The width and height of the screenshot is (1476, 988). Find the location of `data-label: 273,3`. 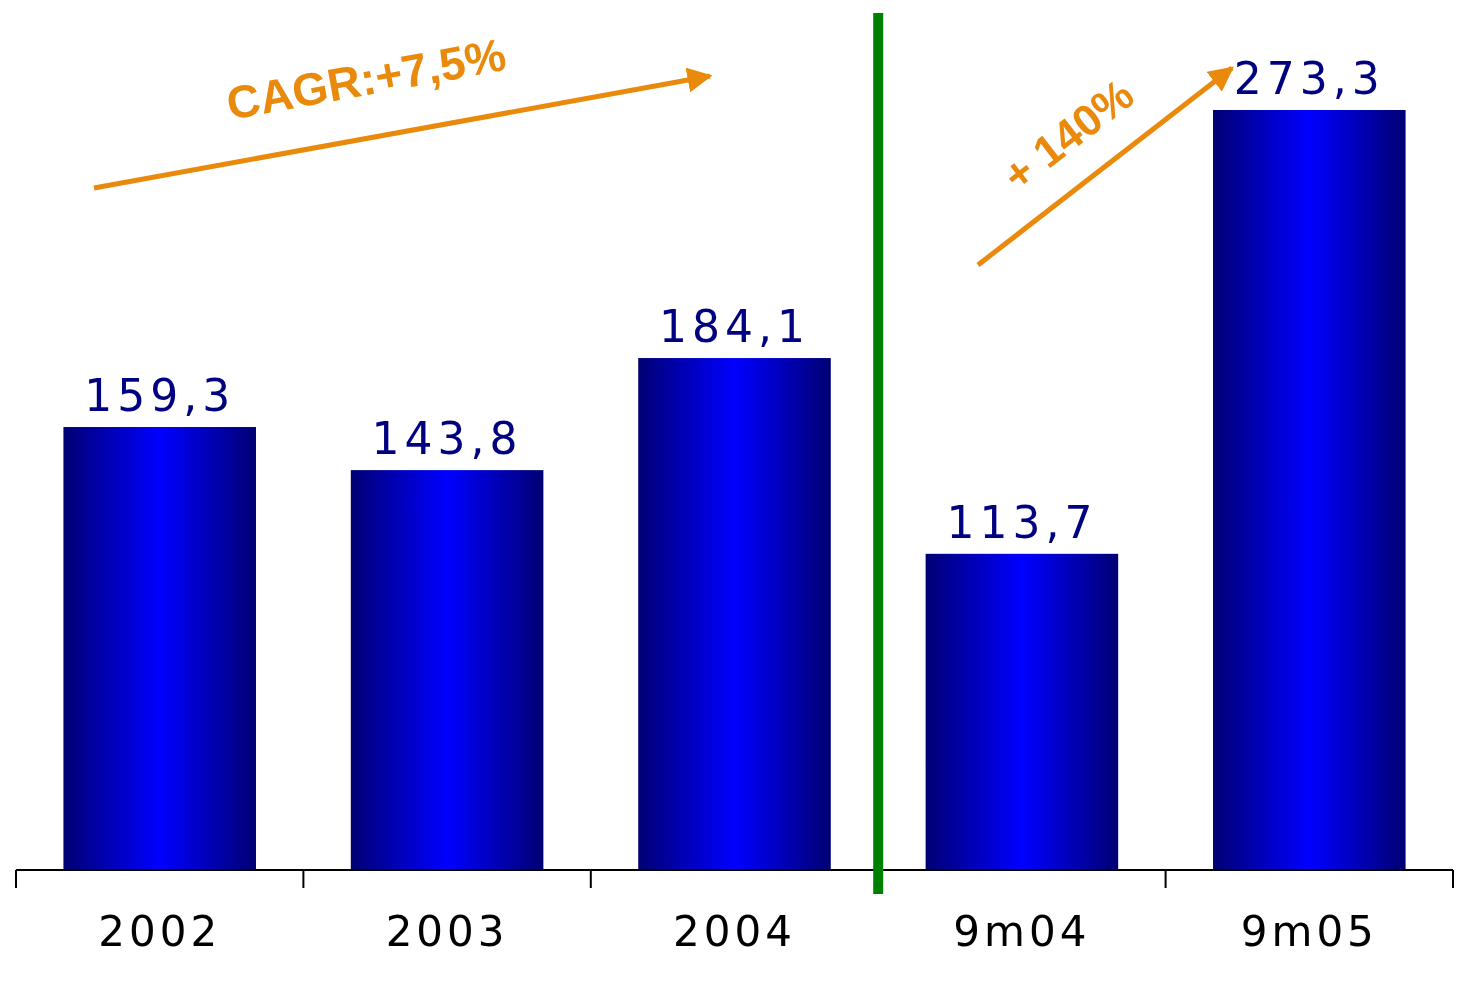

data-label: 273,3 is located at coordinates (1309, 78).